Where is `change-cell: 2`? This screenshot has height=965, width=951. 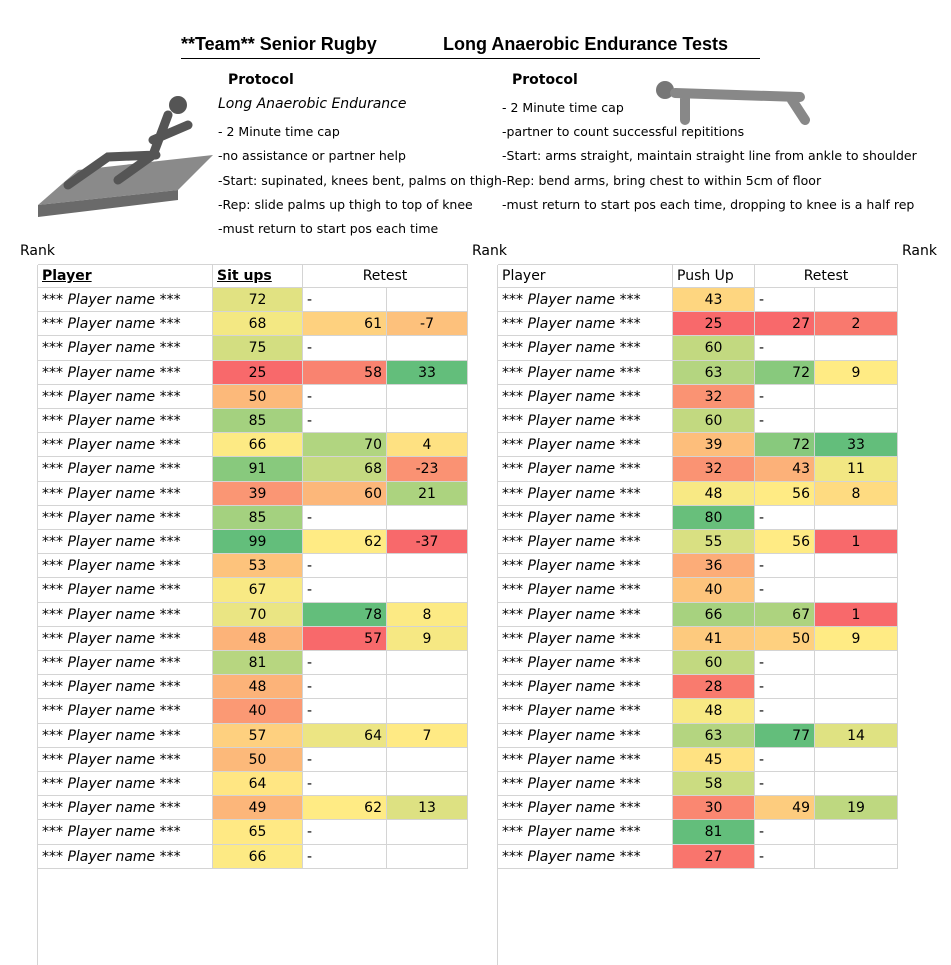
change-cell: 2 is located at coordinates (856, 324).